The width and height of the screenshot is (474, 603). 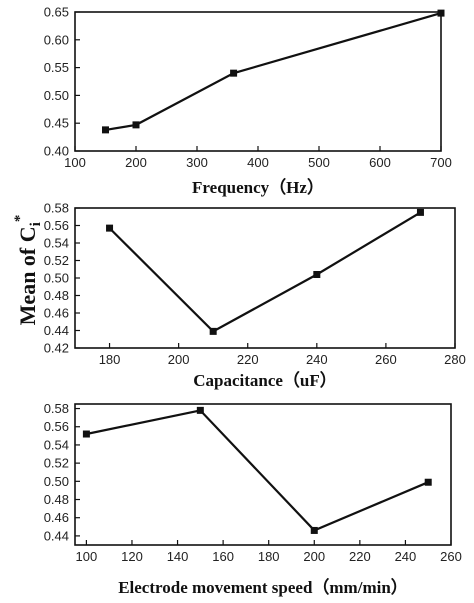 I want to click on panel-2-x-tick-label: 220, so click(x=248, y=359).